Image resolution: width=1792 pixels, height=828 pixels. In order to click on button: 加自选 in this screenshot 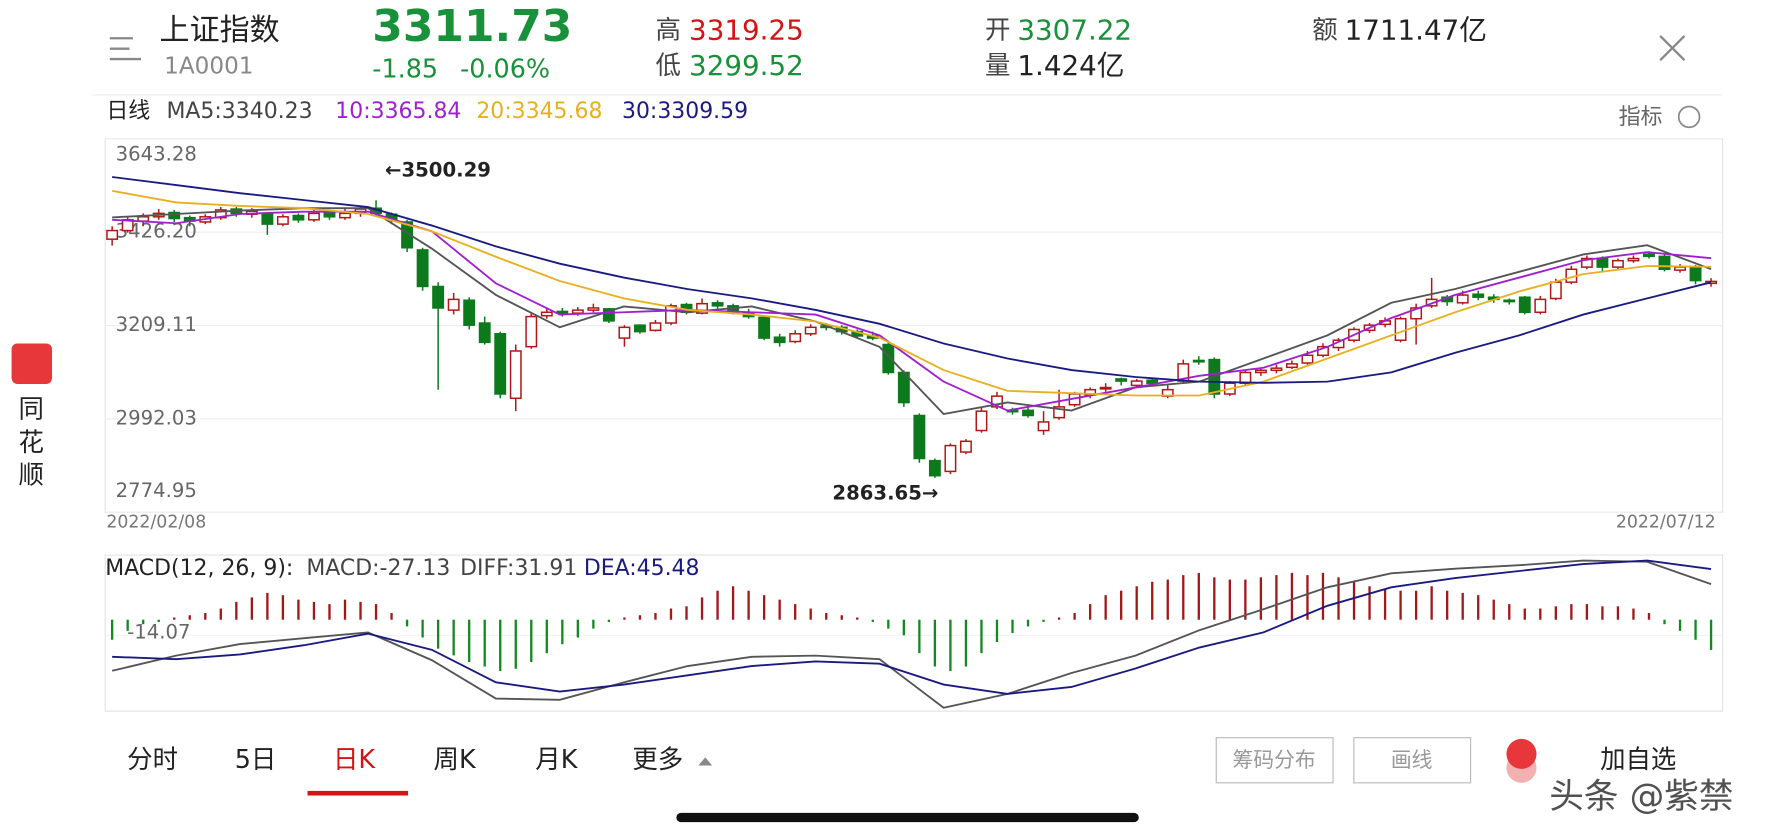, I will do `click(1638, 759)`.